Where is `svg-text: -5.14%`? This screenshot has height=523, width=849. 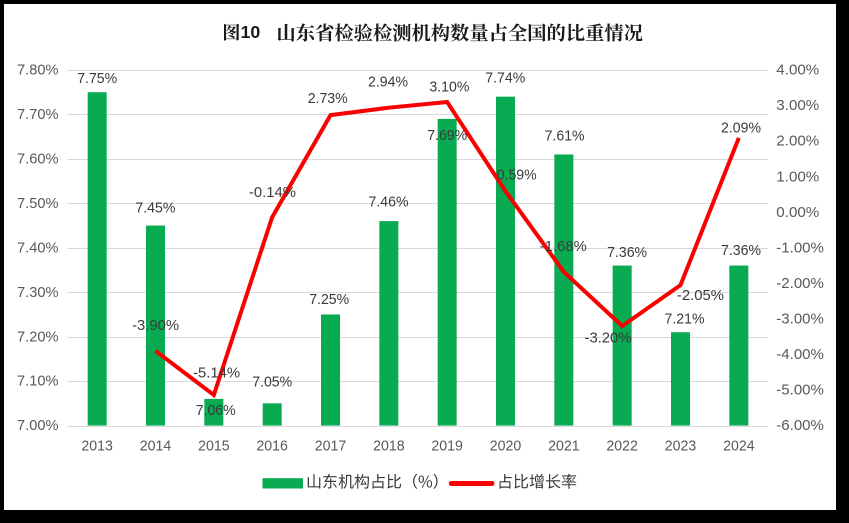
svg-text: -5.14% is located at coordinates (216, 373).